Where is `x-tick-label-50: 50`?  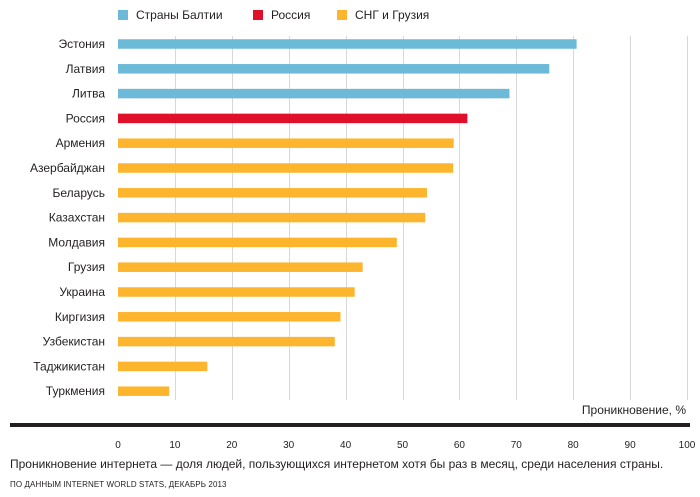 x-tick-label-50: 50 is located at coordinates (403, 445).